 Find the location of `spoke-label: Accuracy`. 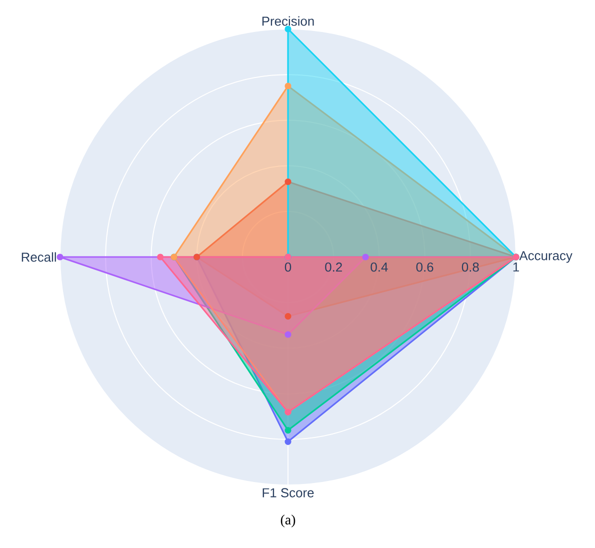

spoke-label: Accuracy is located at coordinates (545, 257).